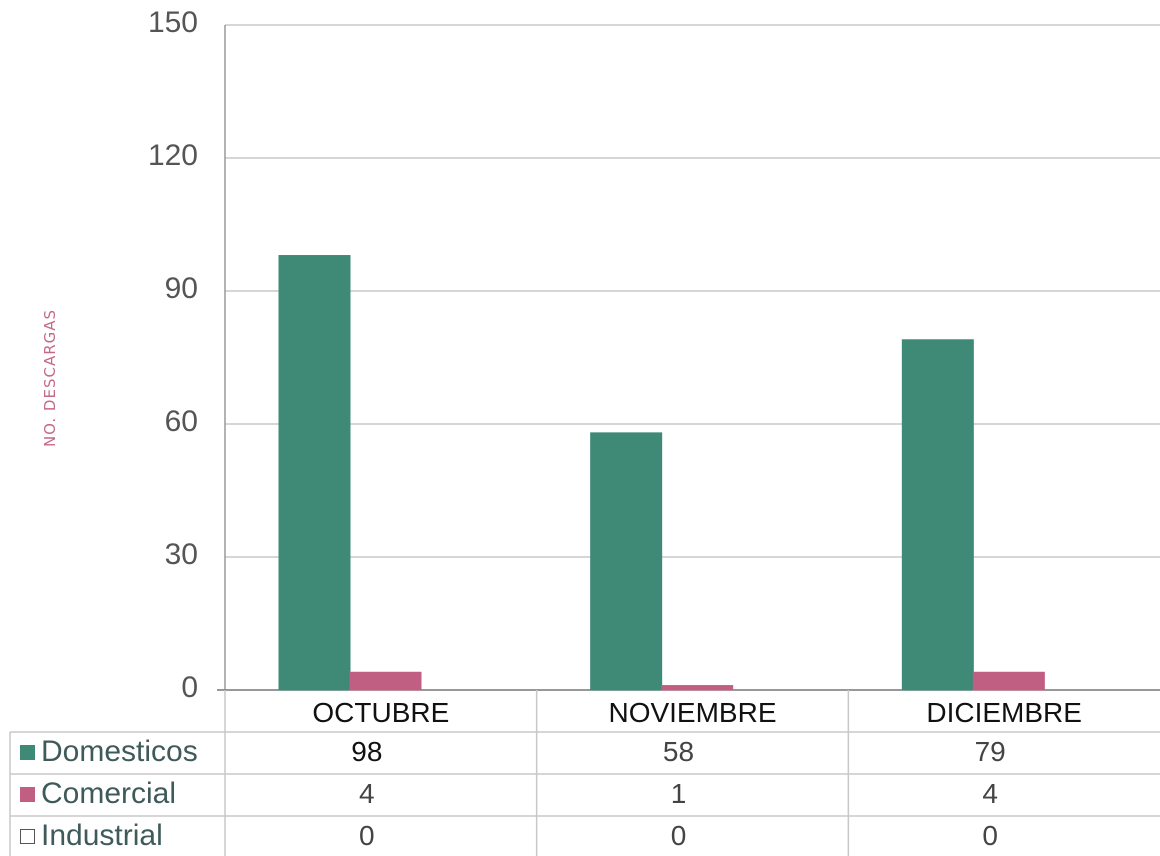  Describe the element at coordinates (314, 473) in the screenshot. I see `bar-domesticos-octubre` at that location.